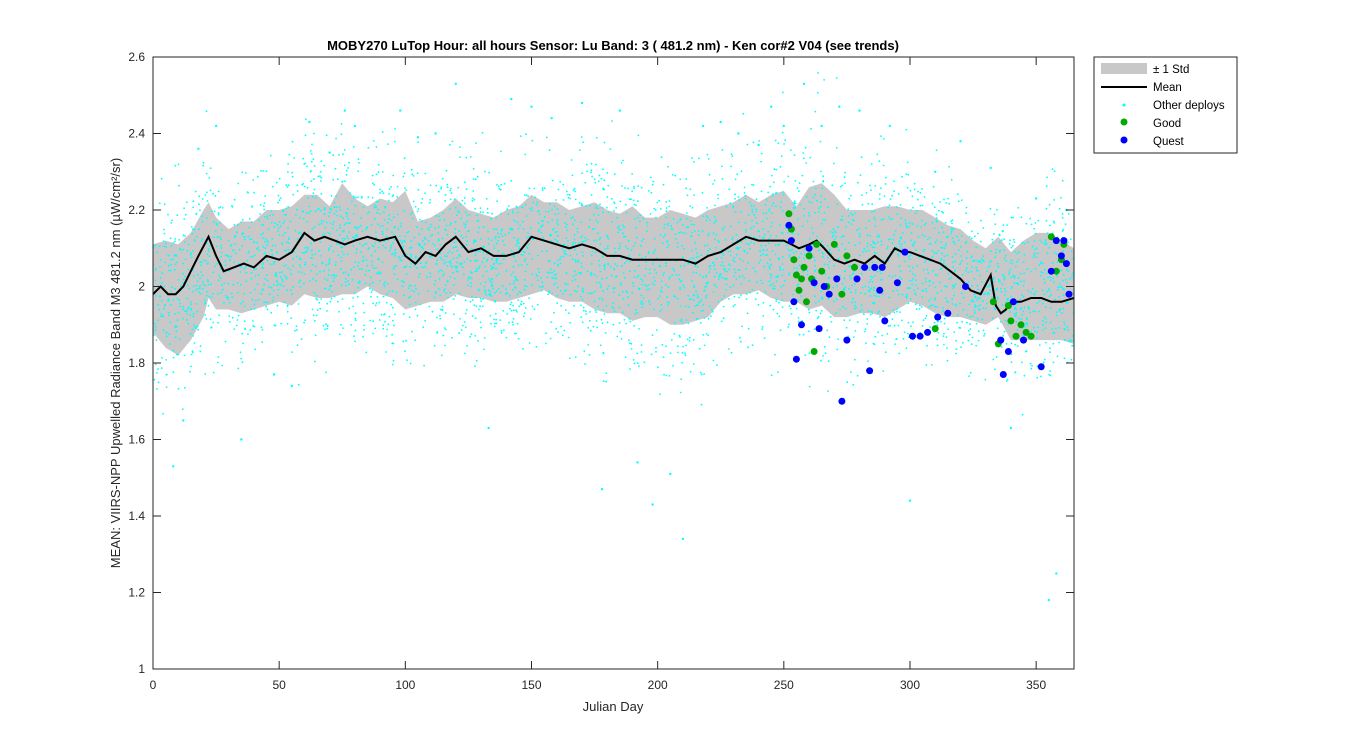 This screenshot has width=1350, height=750. Describe the element at coordinates (531, 685) in the screenshot. I see `x-tick-label: 150` at that location.